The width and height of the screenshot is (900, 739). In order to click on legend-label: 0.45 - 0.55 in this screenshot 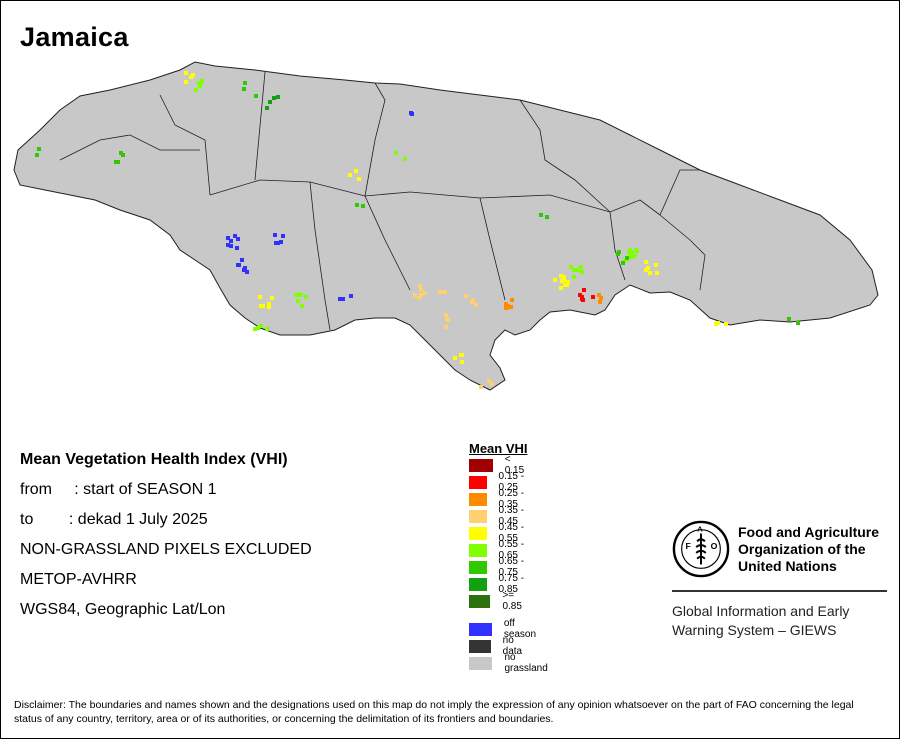, I will do `click(511, 533)`.